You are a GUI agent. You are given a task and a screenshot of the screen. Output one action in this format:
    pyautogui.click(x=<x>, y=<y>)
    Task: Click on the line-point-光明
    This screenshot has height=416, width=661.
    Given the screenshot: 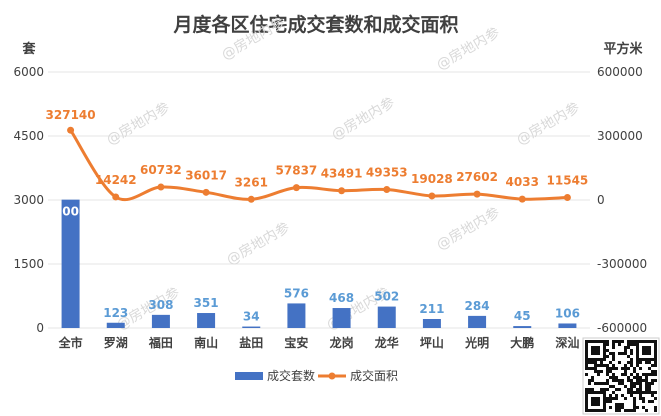 What is the action you would take?
    pyautogui.click(x=477, y=194)
    